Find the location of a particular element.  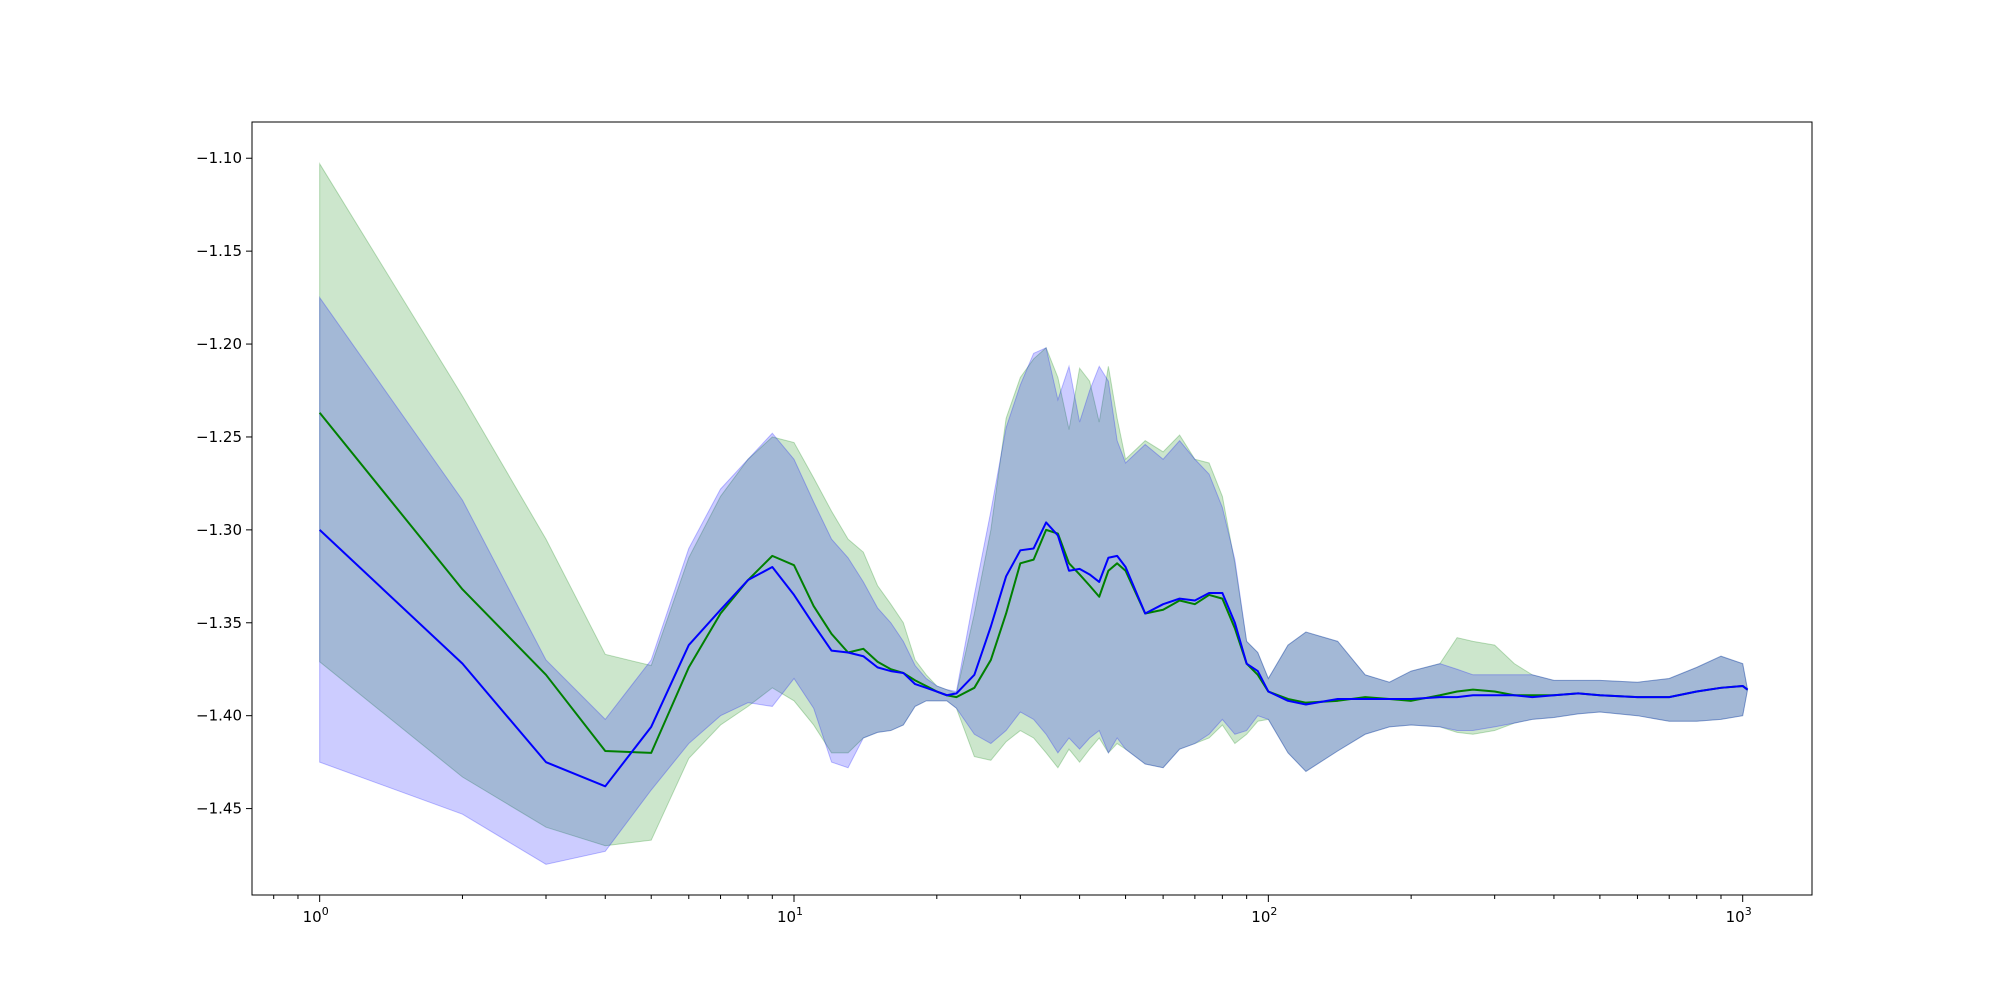

x-tick-exponent: 0 is located at coordinates (325, 911).